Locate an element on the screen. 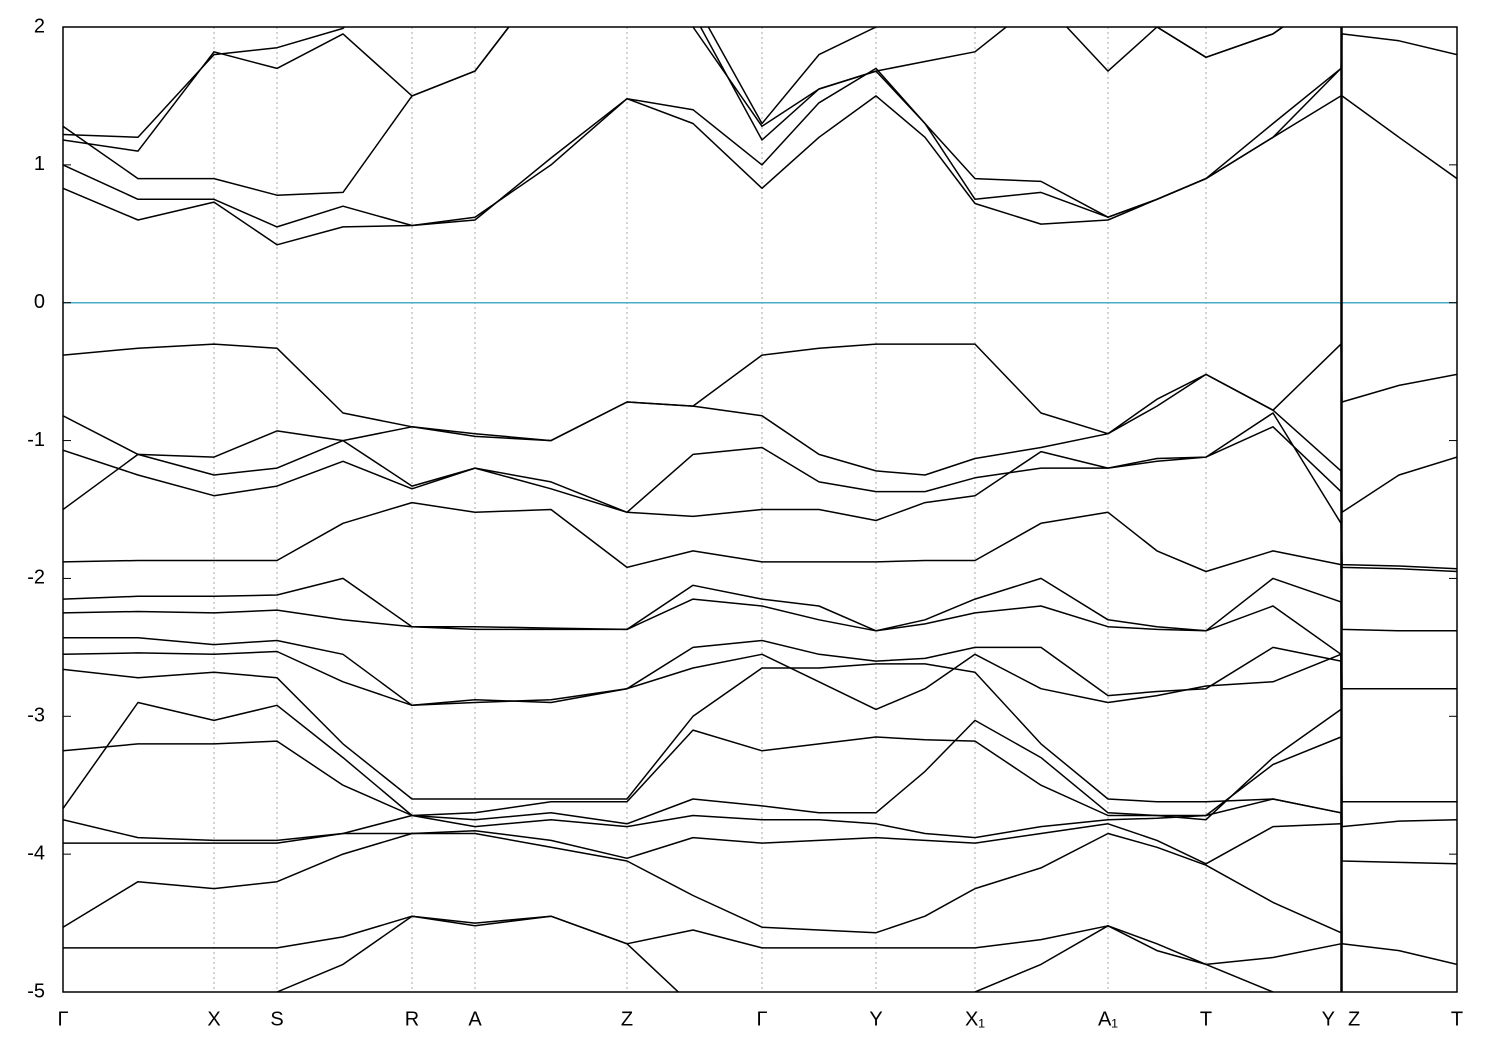 The width and height of the screenshot is (1500, 1050). x-tick-label: A is located at coordinates (475, 1019).